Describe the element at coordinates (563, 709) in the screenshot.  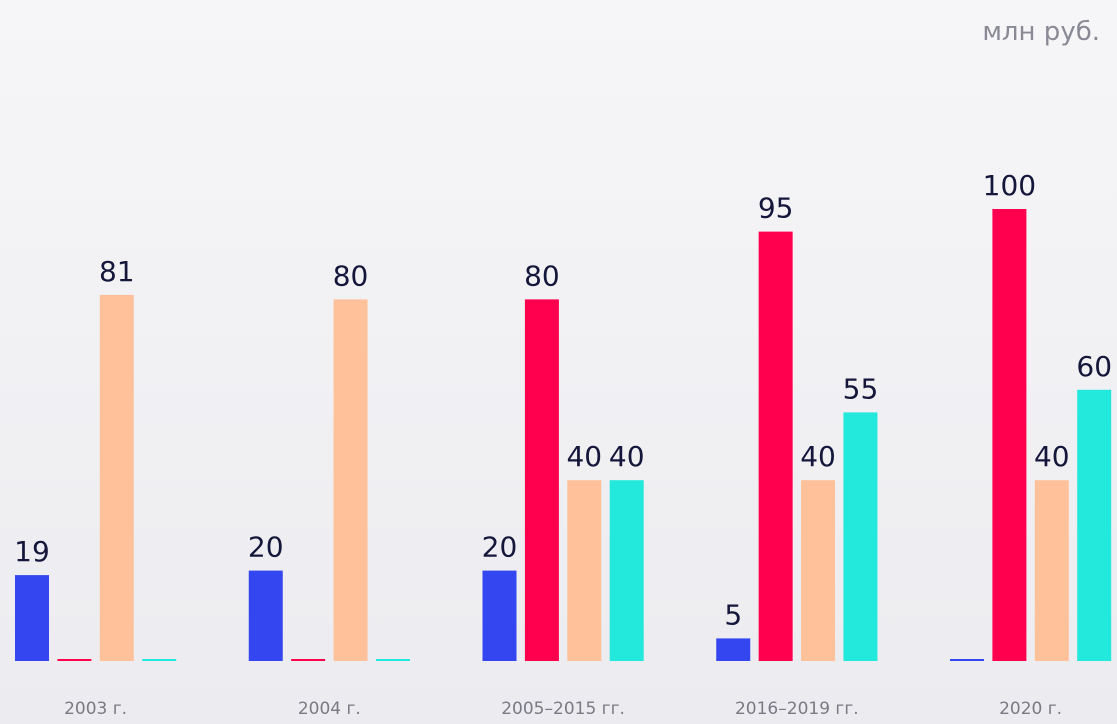
I see `x-tick-label: 2005–2015 гг.` at that location.